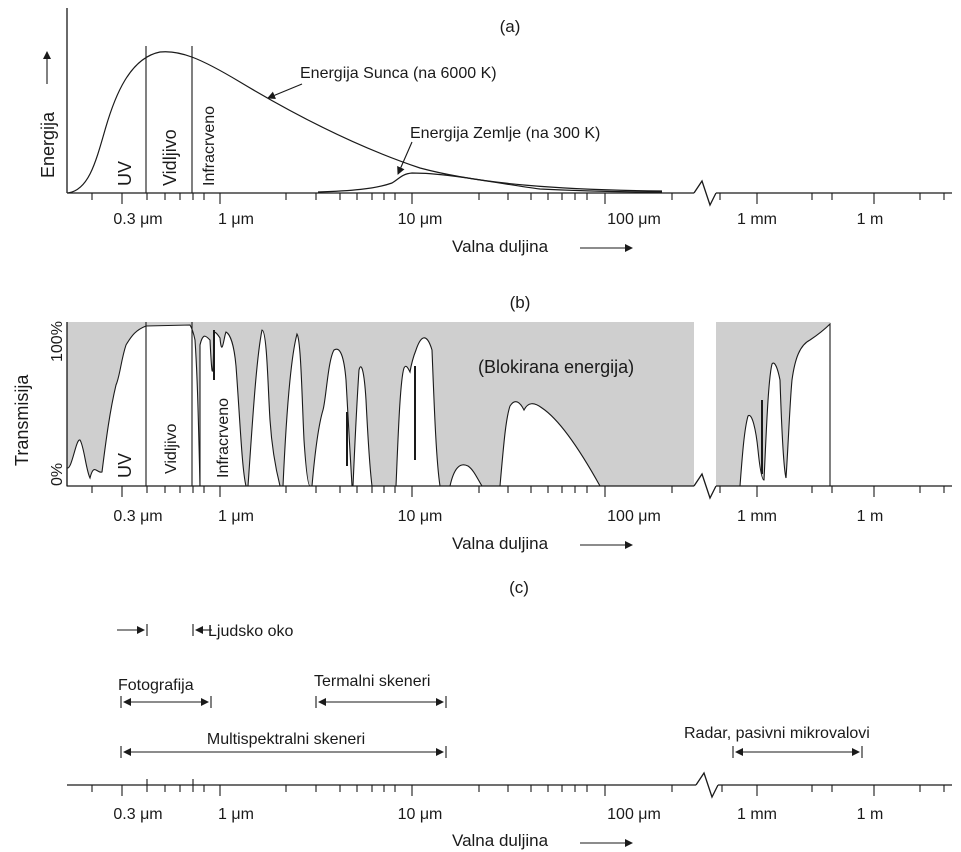  Describe the element at coordinates (223, 438) in the screenshot. I see `panel-b-band-infrared: Infracrveno` at that location.